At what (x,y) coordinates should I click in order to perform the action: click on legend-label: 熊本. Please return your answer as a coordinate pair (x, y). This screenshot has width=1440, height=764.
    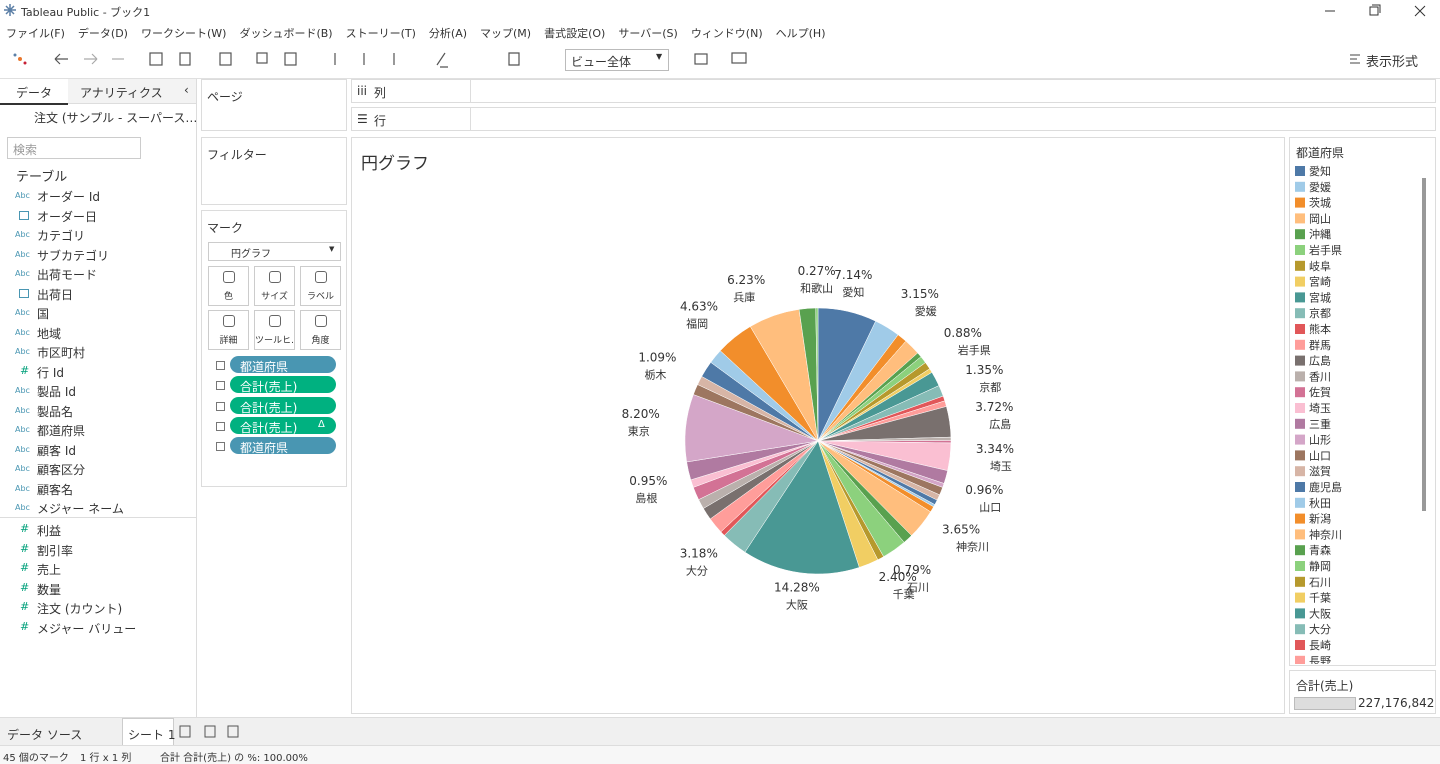
    Looking at the image, I should click on (1320, 329).